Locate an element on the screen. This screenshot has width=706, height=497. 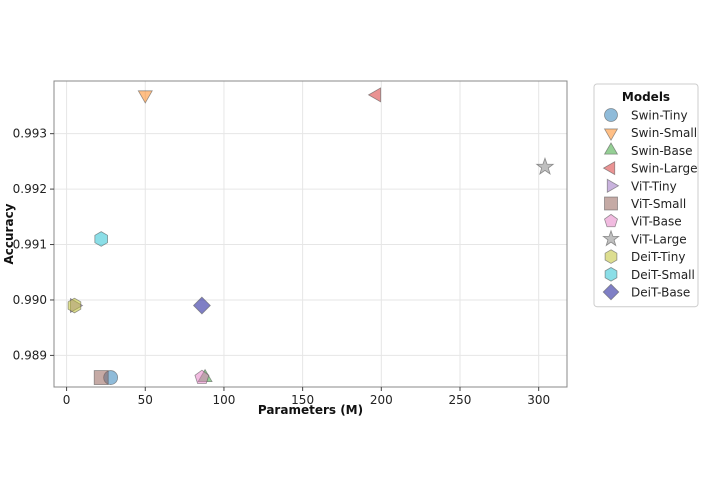
legend-label: Swin-Large is located at coordinates (664, 169).